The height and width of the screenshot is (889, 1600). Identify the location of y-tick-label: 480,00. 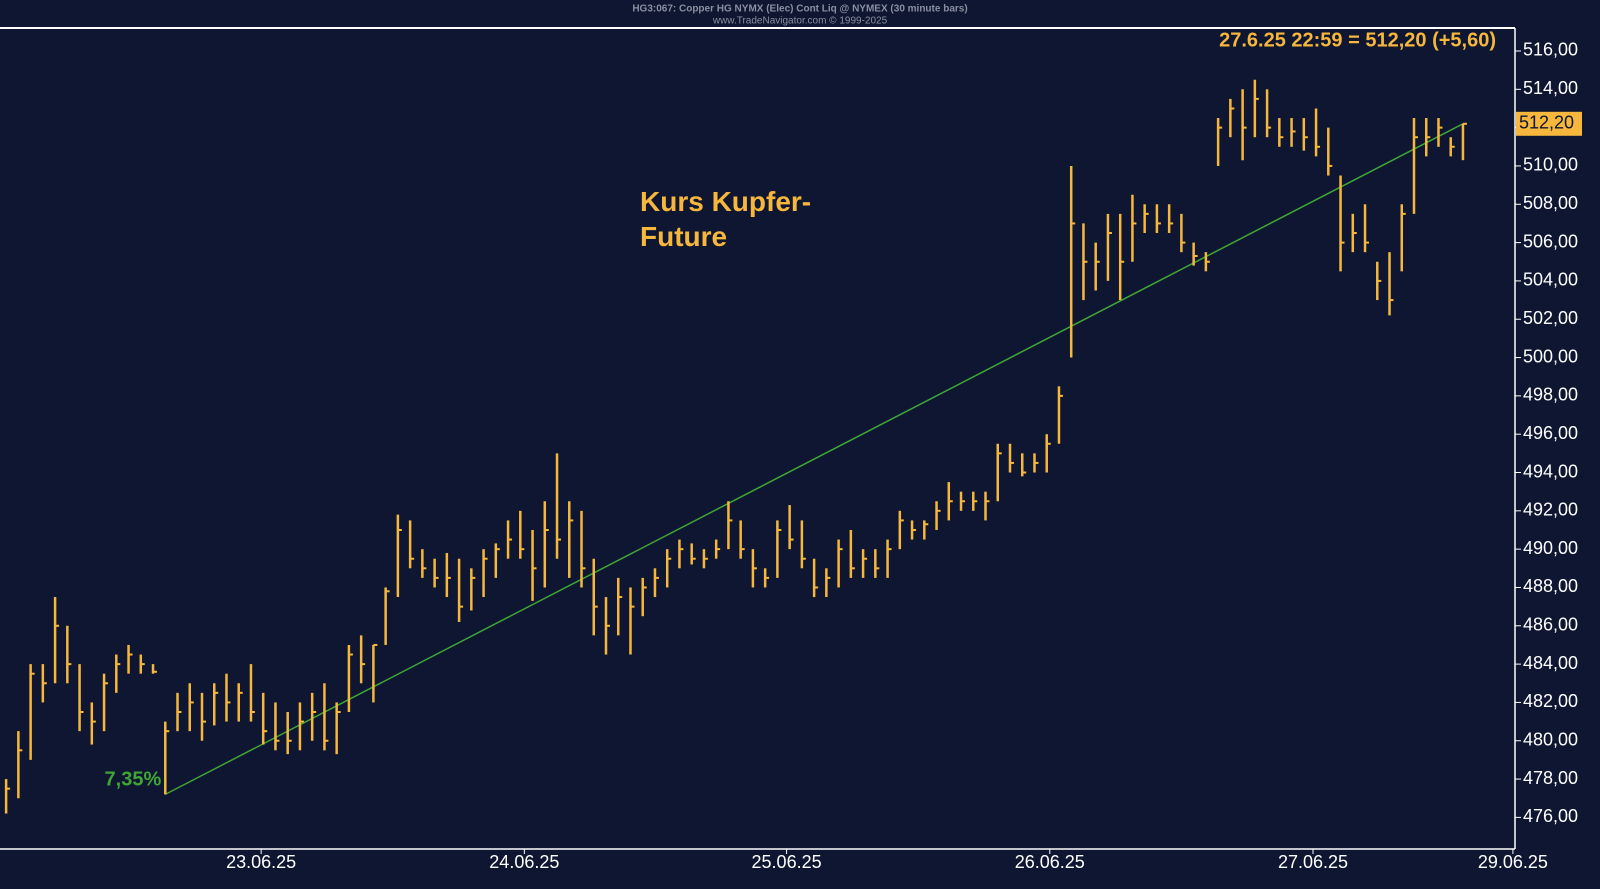
(1550, 739).